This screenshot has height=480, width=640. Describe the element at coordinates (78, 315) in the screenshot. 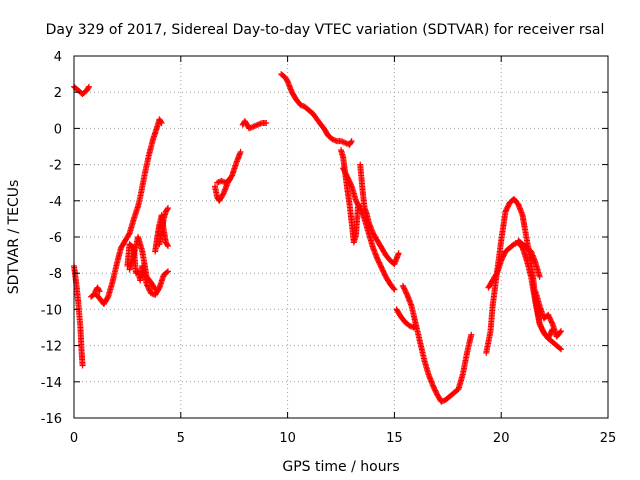

I see `series-seg-b` at that location.